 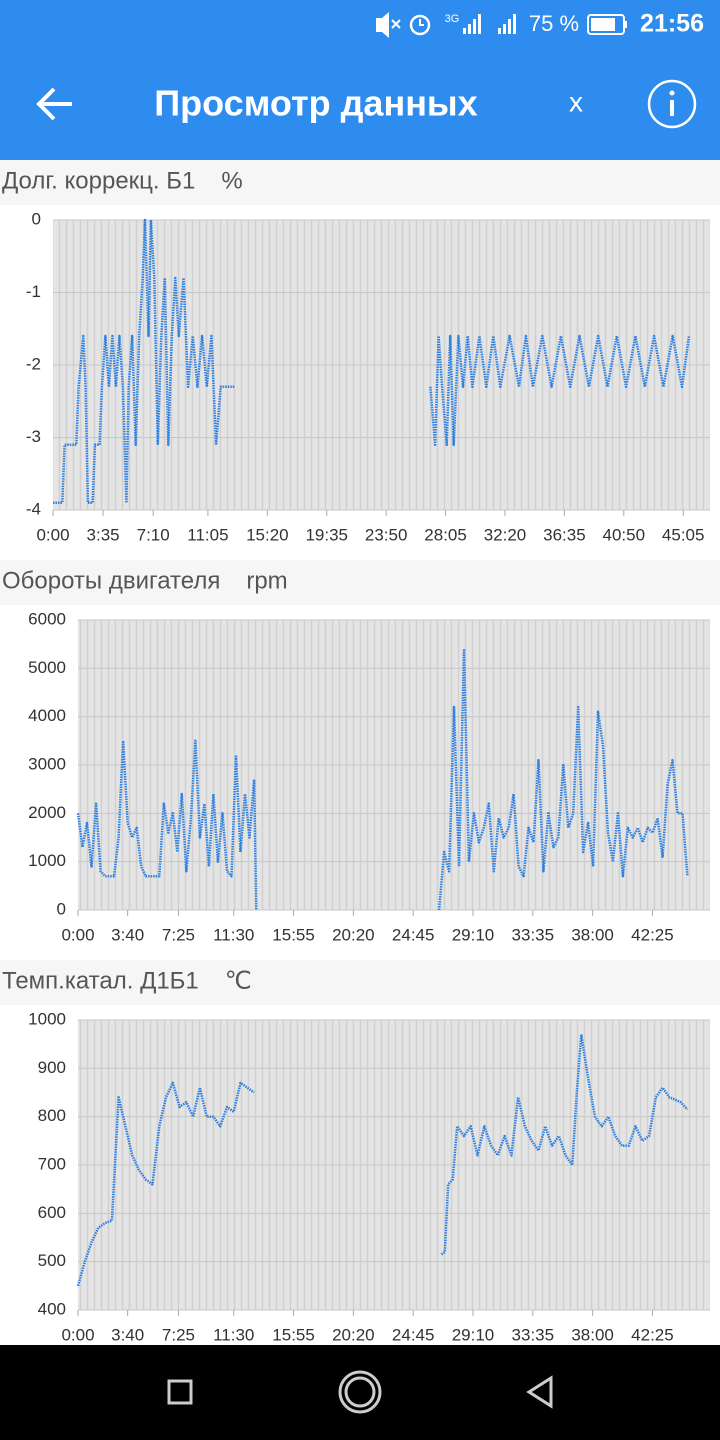 What do you see at coordinates (47, 763) in the screenshot?
I see `y-tick-label: 3000` at bounding box center [47, 763].